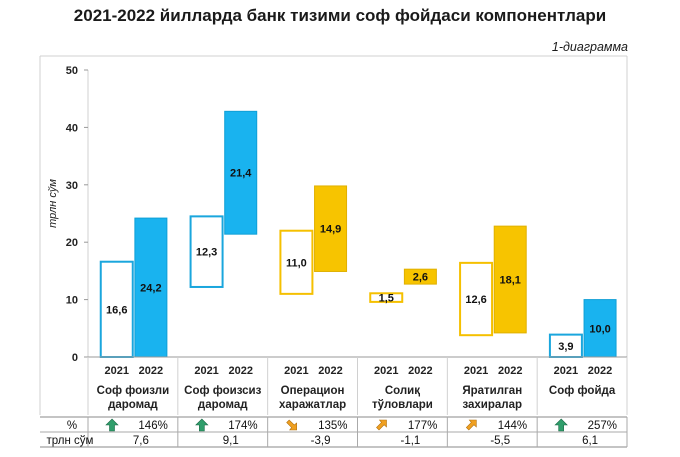 The image size is (680, 457). Describe the element at coordinates (321, 441) in the screenshot. I see `table-value-cell: -3,9` at that location.